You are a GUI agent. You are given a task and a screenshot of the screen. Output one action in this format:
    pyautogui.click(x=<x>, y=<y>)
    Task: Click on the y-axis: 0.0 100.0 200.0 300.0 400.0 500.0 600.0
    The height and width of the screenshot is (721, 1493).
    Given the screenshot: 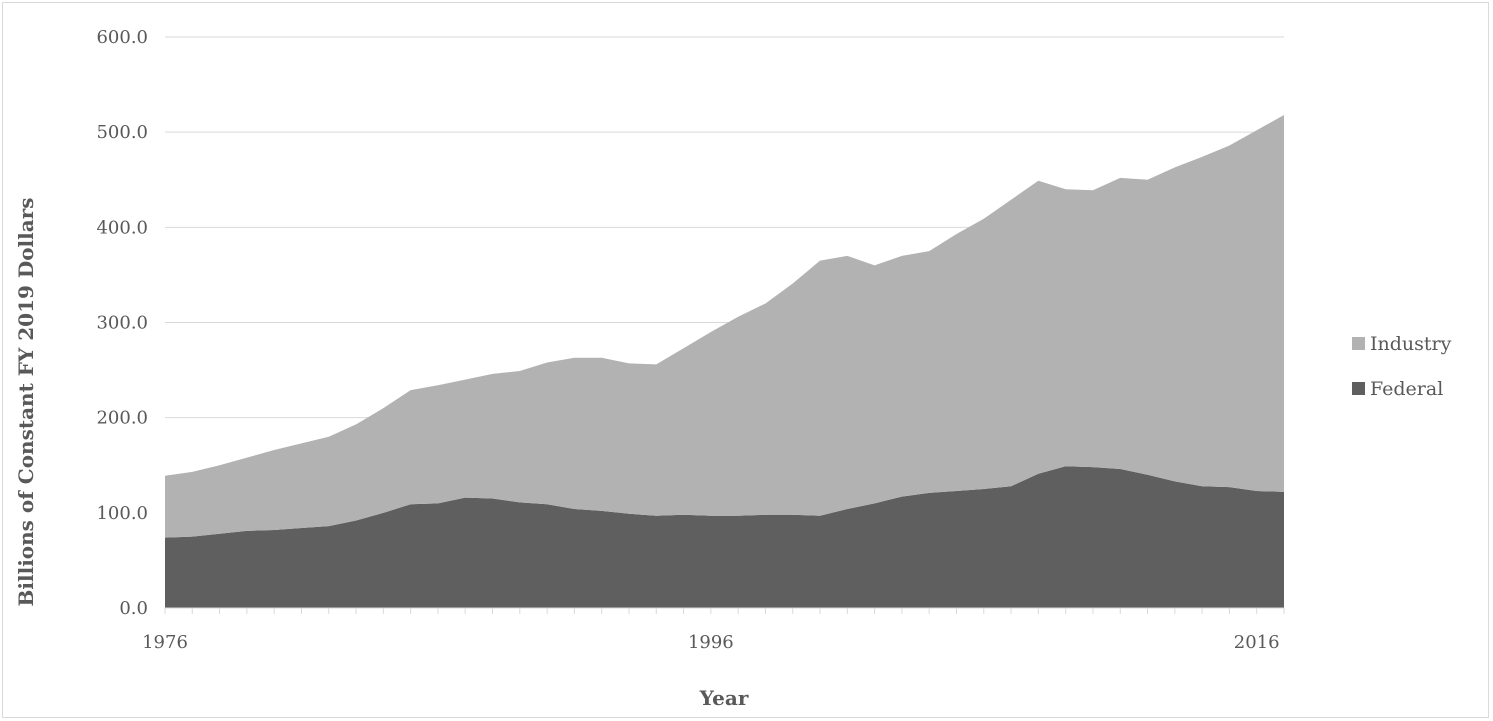 What is the action you would take?
    pyautogui.click(x=122, y=323)
    